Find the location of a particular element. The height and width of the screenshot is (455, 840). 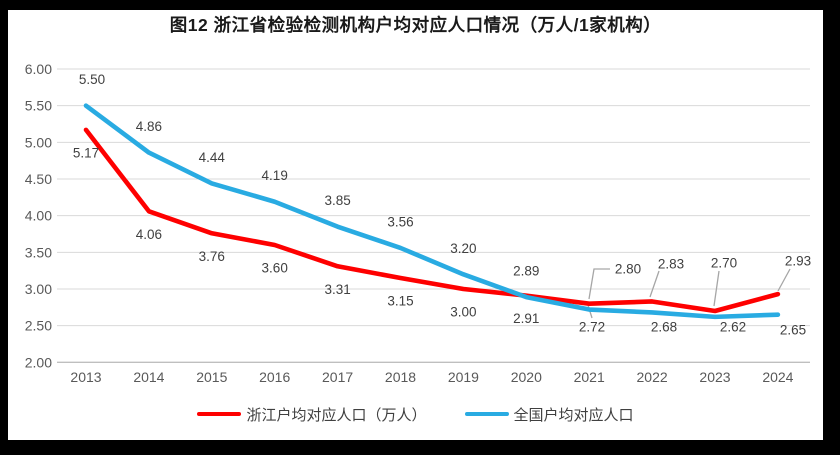

legend-label-national: 全国户均对应人口 is located at coordinates (573, 415).